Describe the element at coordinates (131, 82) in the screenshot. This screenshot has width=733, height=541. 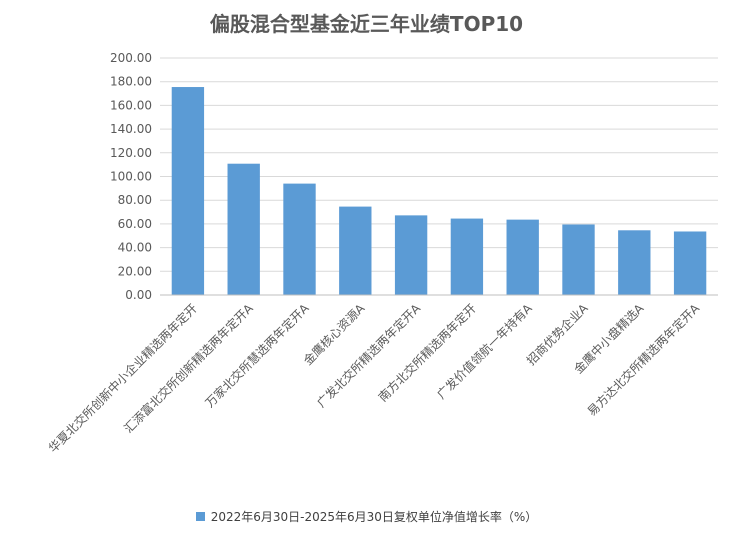
I see `y-tick-label: 180.00` at that location.